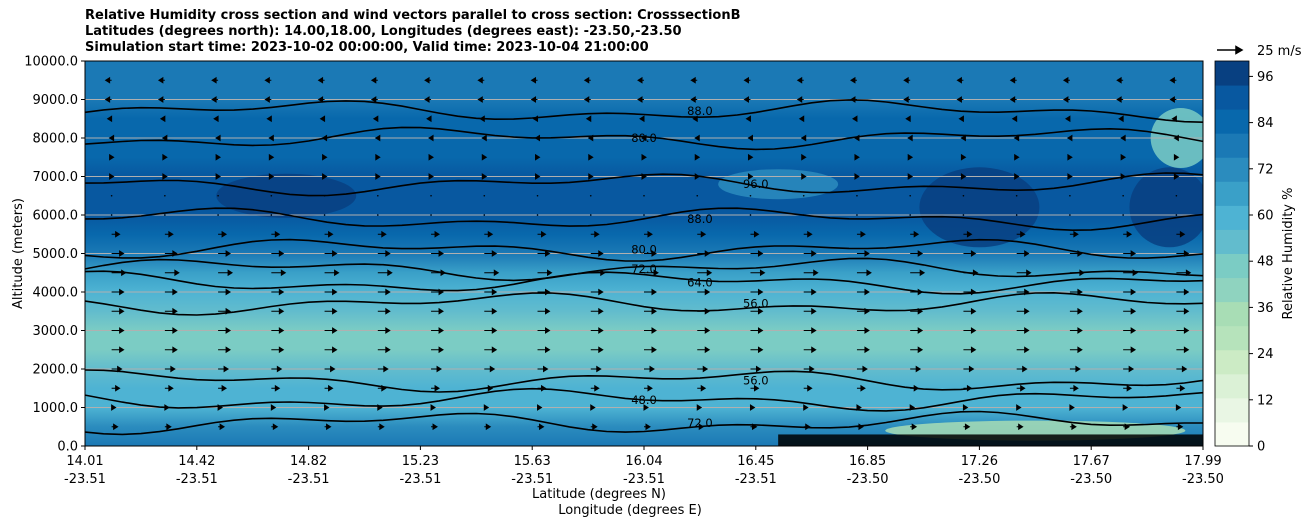 The height and width of the screenshot is (526, 1304). I want to click on colorbar-tick-label: 12, so click(1265, 400).